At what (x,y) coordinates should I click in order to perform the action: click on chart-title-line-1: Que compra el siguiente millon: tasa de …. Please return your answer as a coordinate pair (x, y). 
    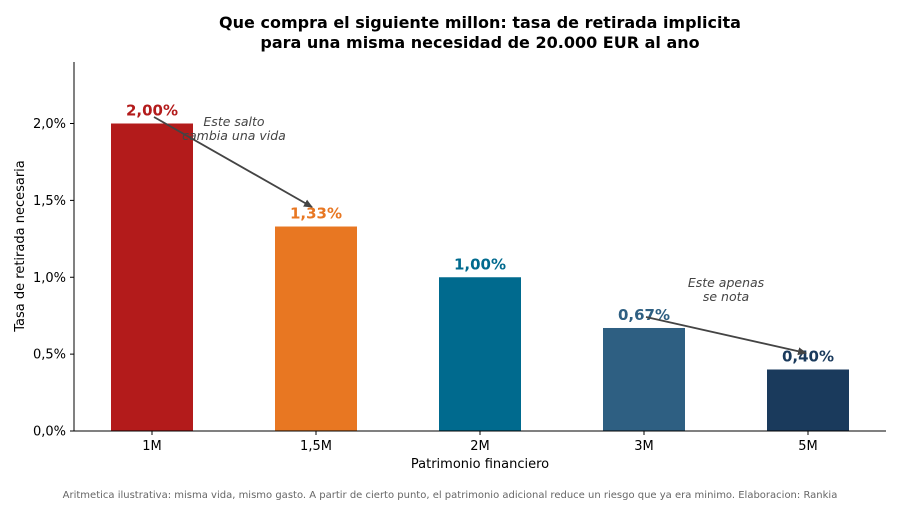
    Looking at the image, I should click on (480, 22).